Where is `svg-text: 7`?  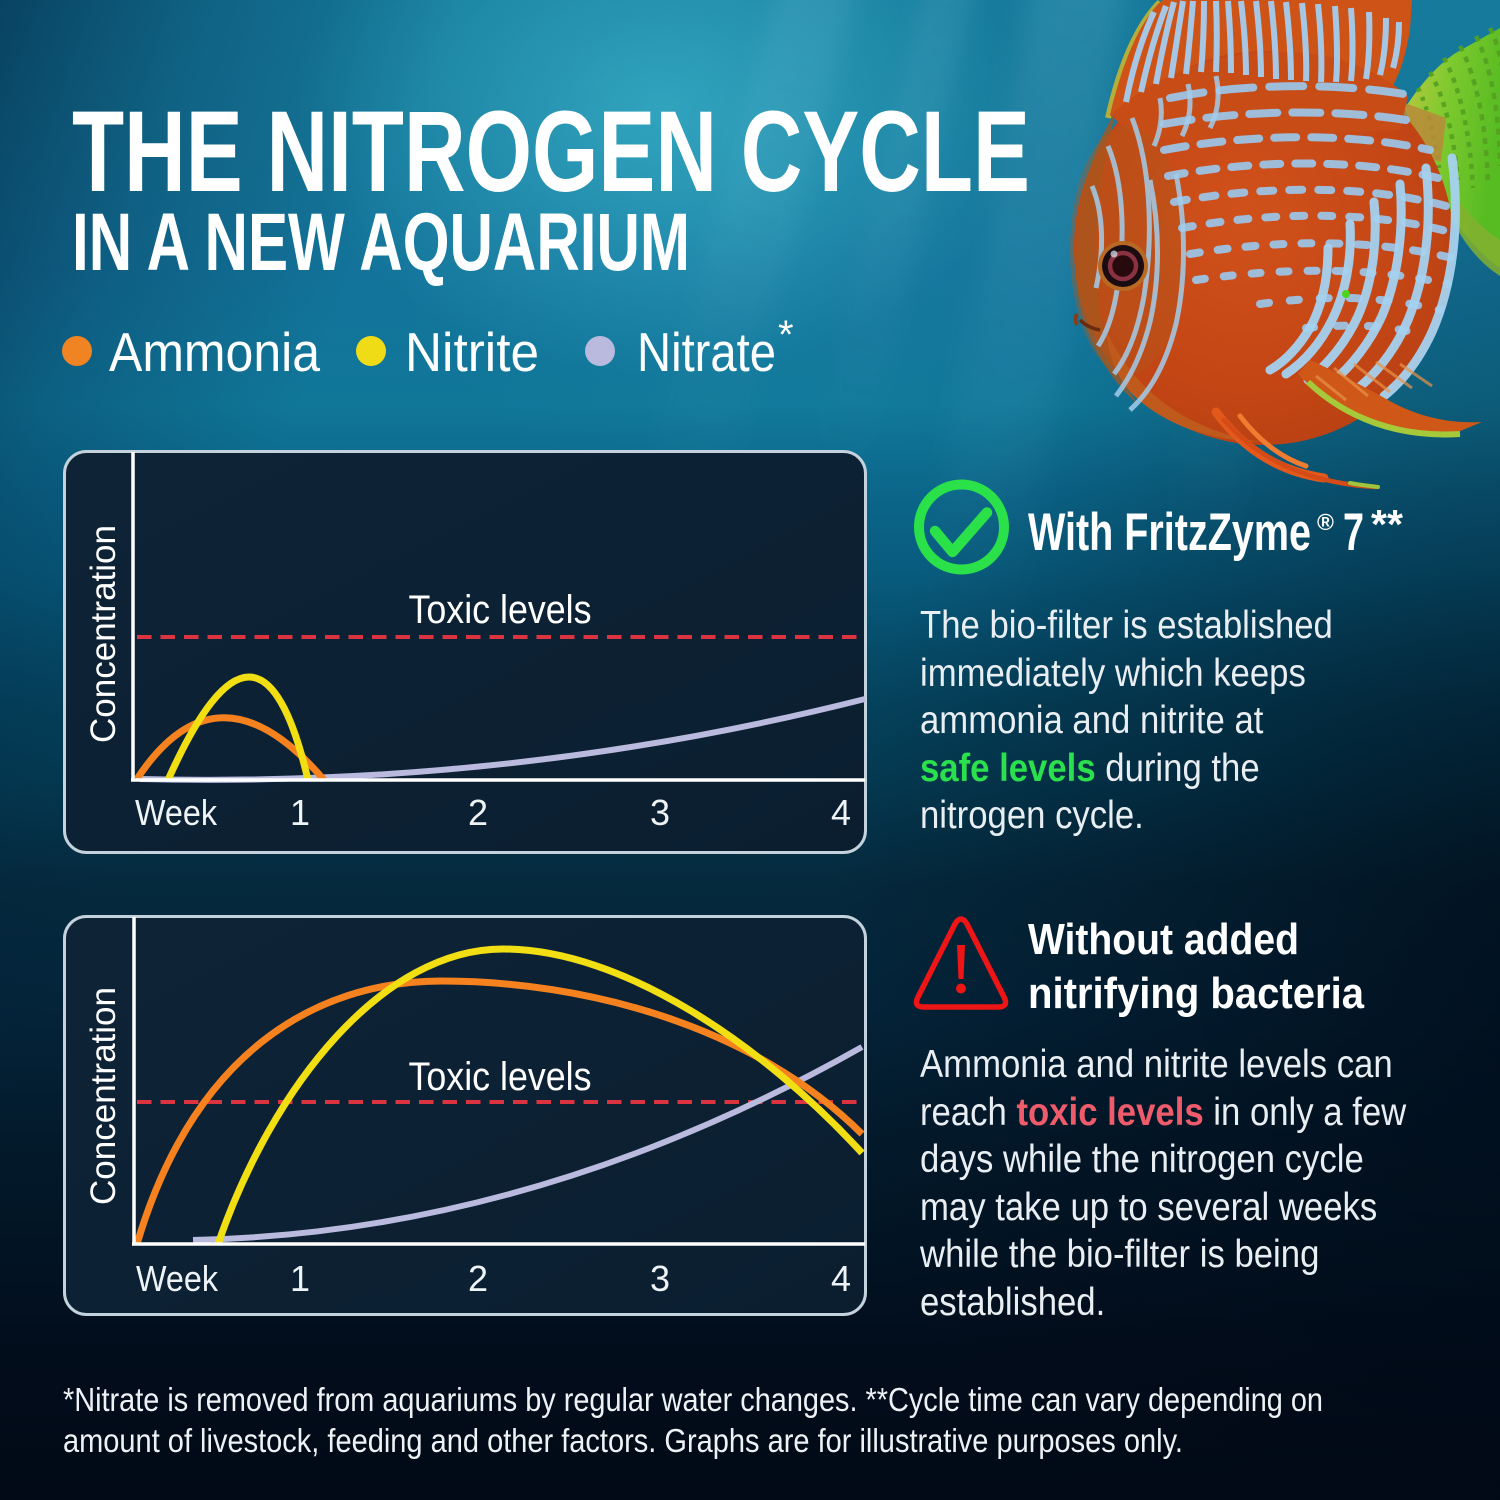
svg-text: 7 is located at coordinates (1353, 532).